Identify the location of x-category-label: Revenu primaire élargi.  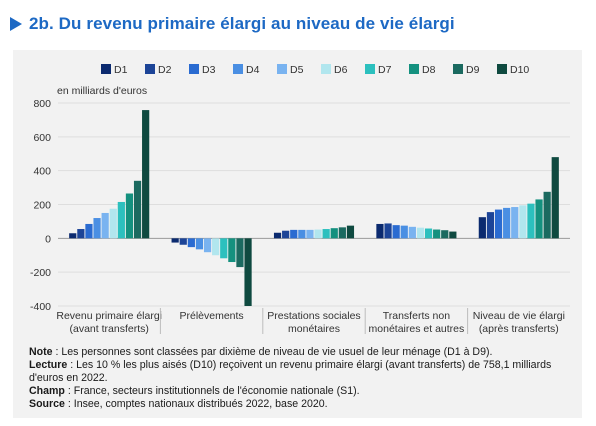
(109, 316).